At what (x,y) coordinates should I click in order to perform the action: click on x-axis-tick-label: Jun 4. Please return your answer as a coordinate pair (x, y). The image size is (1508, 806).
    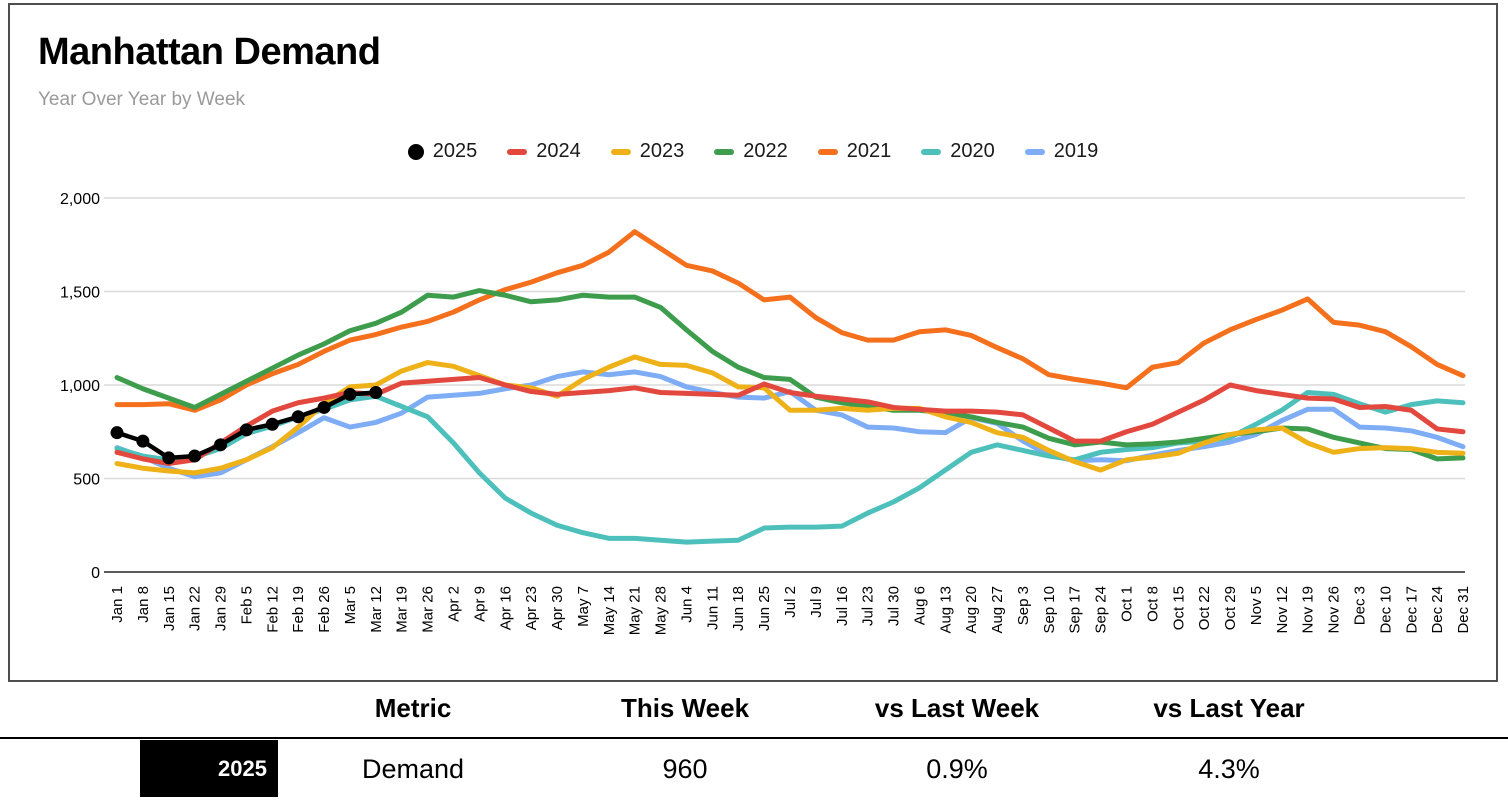
    Looking at the image, I should click on (686, 604).